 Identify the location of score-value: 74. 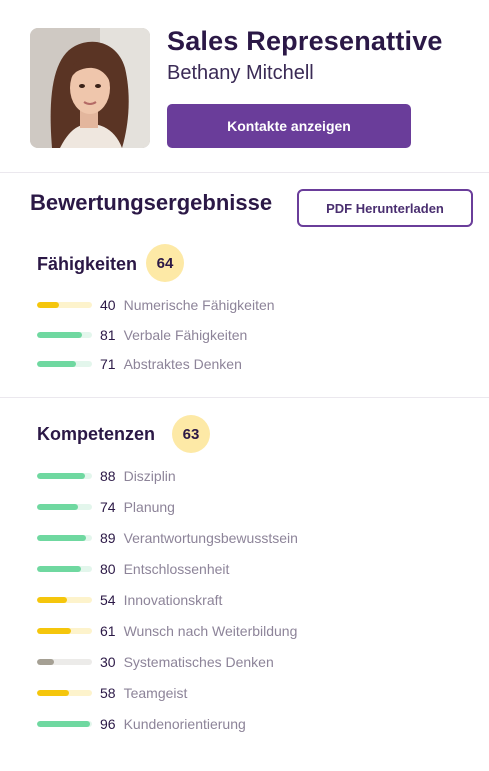
(108, 507).